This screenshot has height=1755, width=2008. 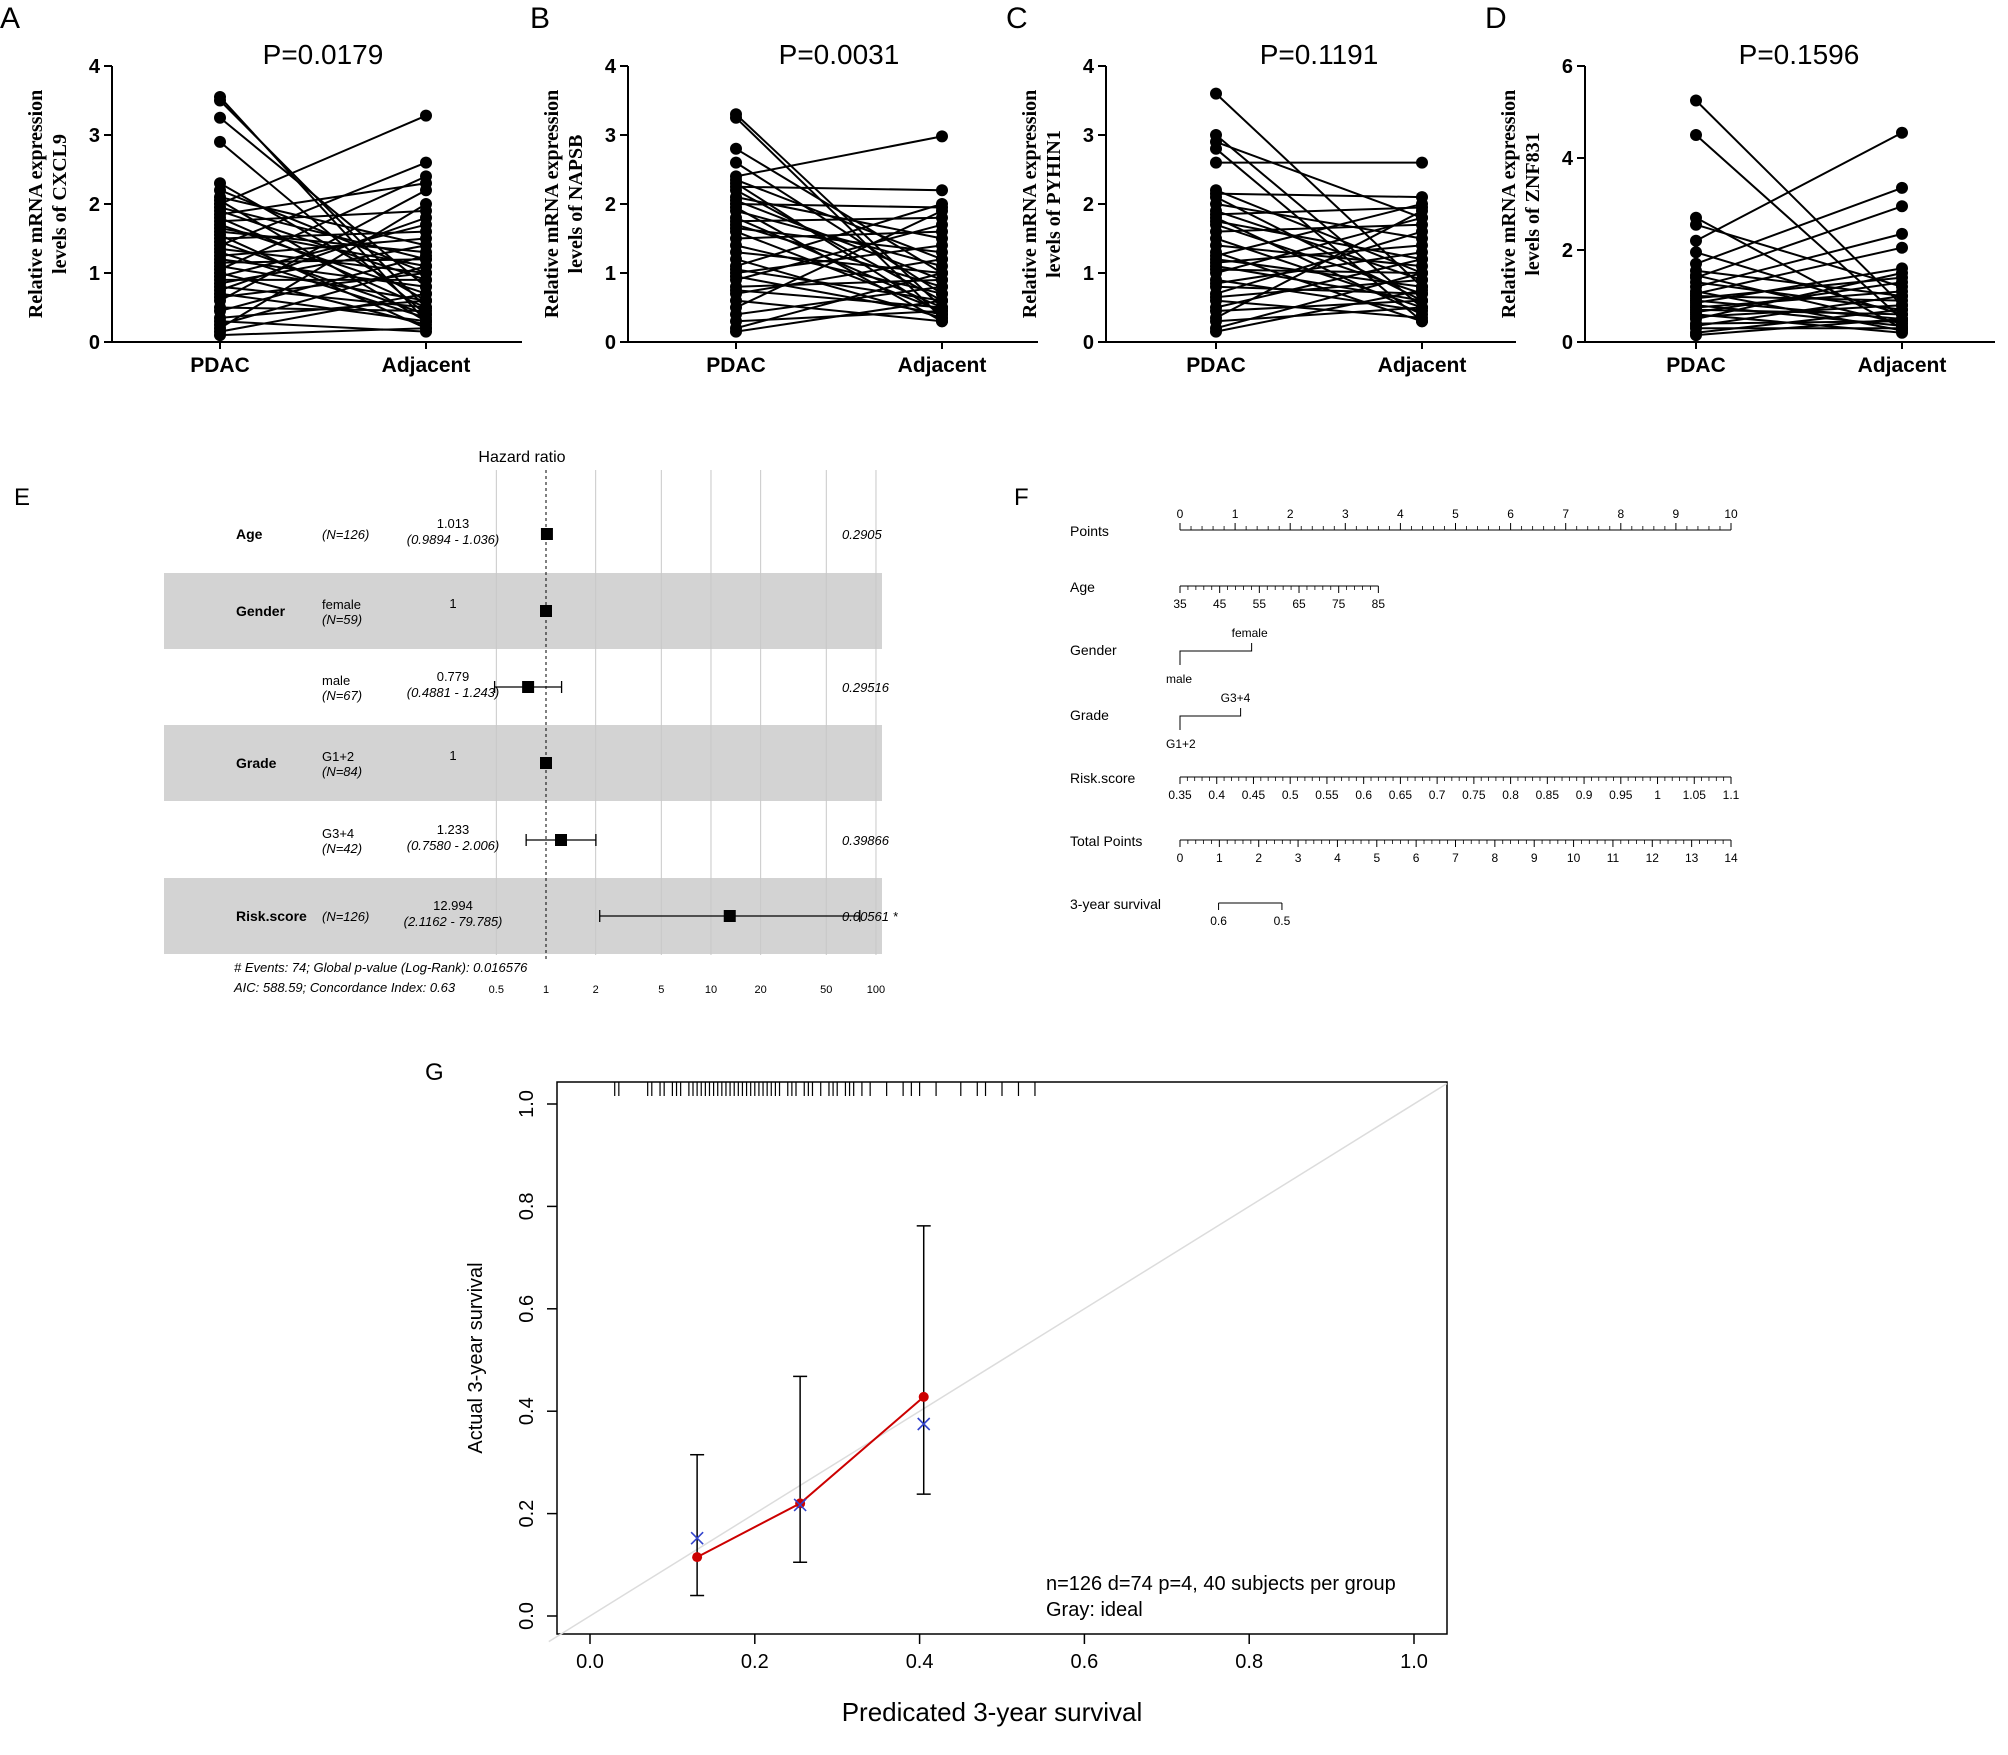 What do you see at coordinates (22, 497) in the screenshot?
I see `panel-label: E` at bounding box center [22, 497].